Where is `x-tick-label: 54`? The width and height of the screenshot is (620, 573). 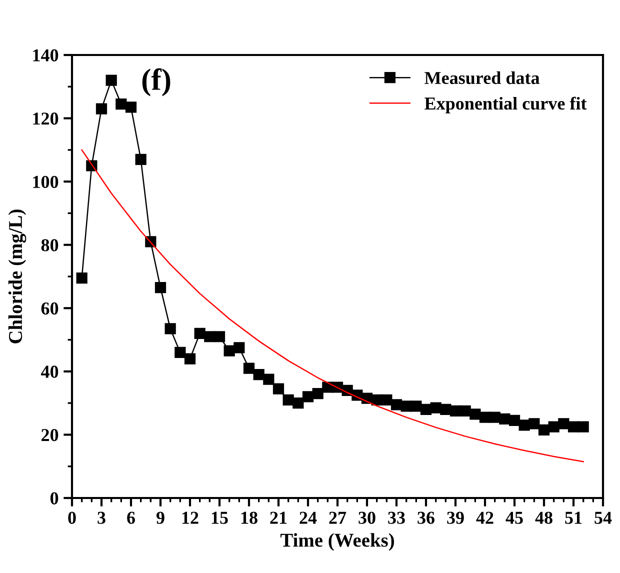
x-tick-label: 54 is located at coordinates (603, 518).